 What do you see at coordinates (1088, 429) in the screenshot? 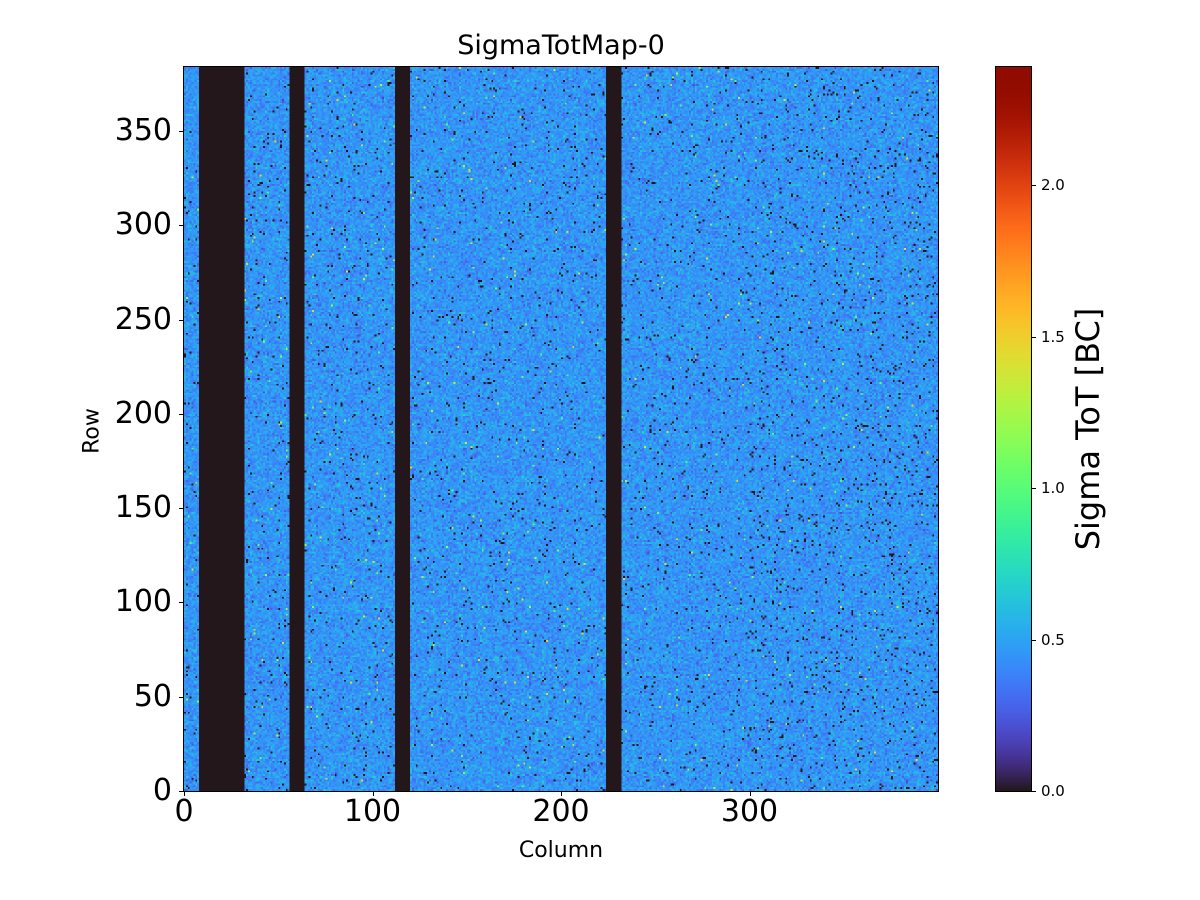
I see `colorbar-label: Sigma ToT [BC]` at bounding box center [1088, 429].